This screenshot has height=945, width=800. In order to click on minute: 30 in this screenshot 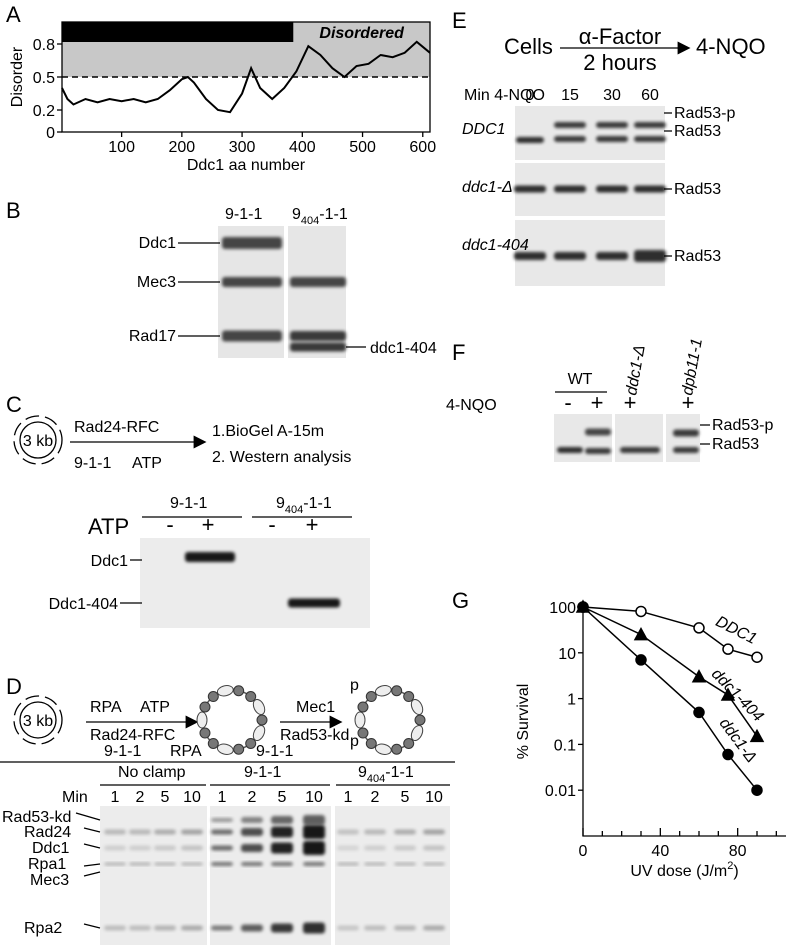, I will do `click(612, 95)`.